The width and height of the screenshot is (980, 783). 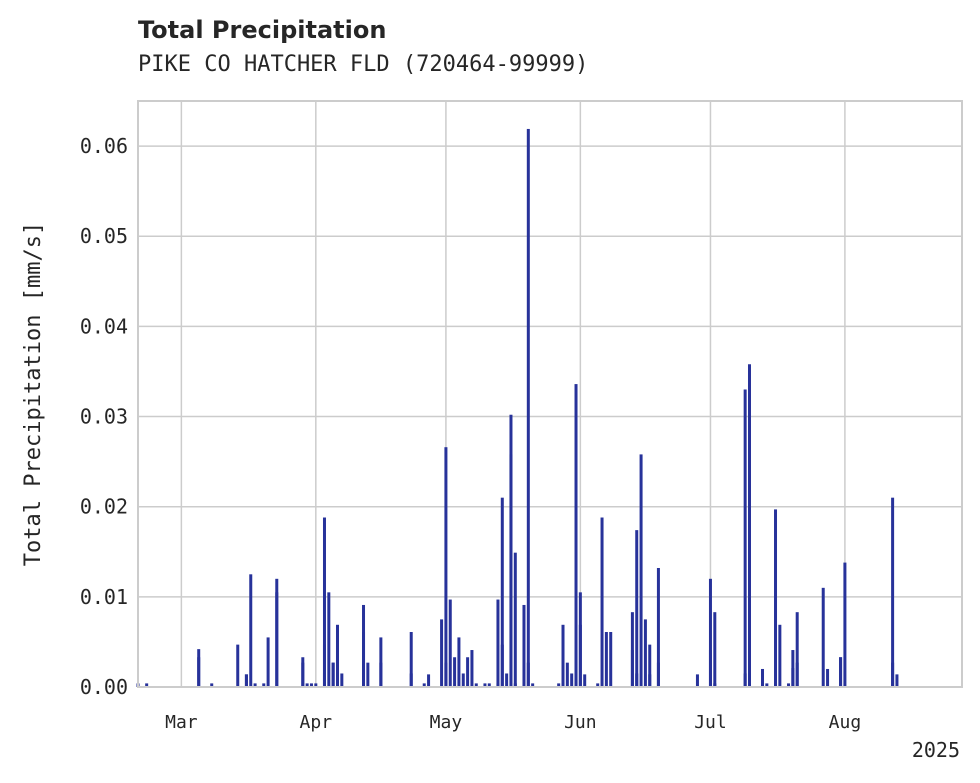 What do you see at coordinates (104, 507) in the screenshot?
I see `y-tick-label: 0.02` at bounding box center [104, 507].